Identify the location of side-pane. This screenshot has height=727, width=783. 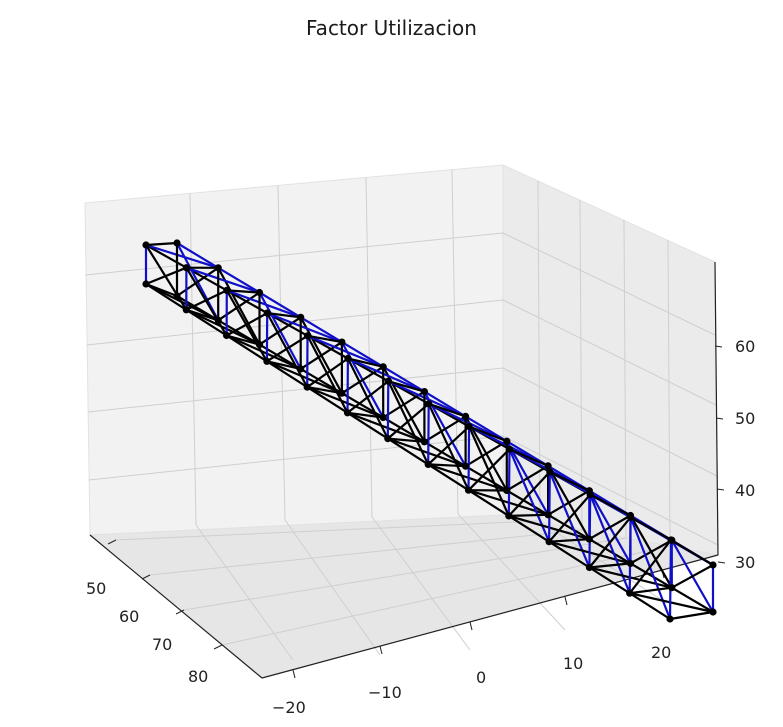
(610, 360).